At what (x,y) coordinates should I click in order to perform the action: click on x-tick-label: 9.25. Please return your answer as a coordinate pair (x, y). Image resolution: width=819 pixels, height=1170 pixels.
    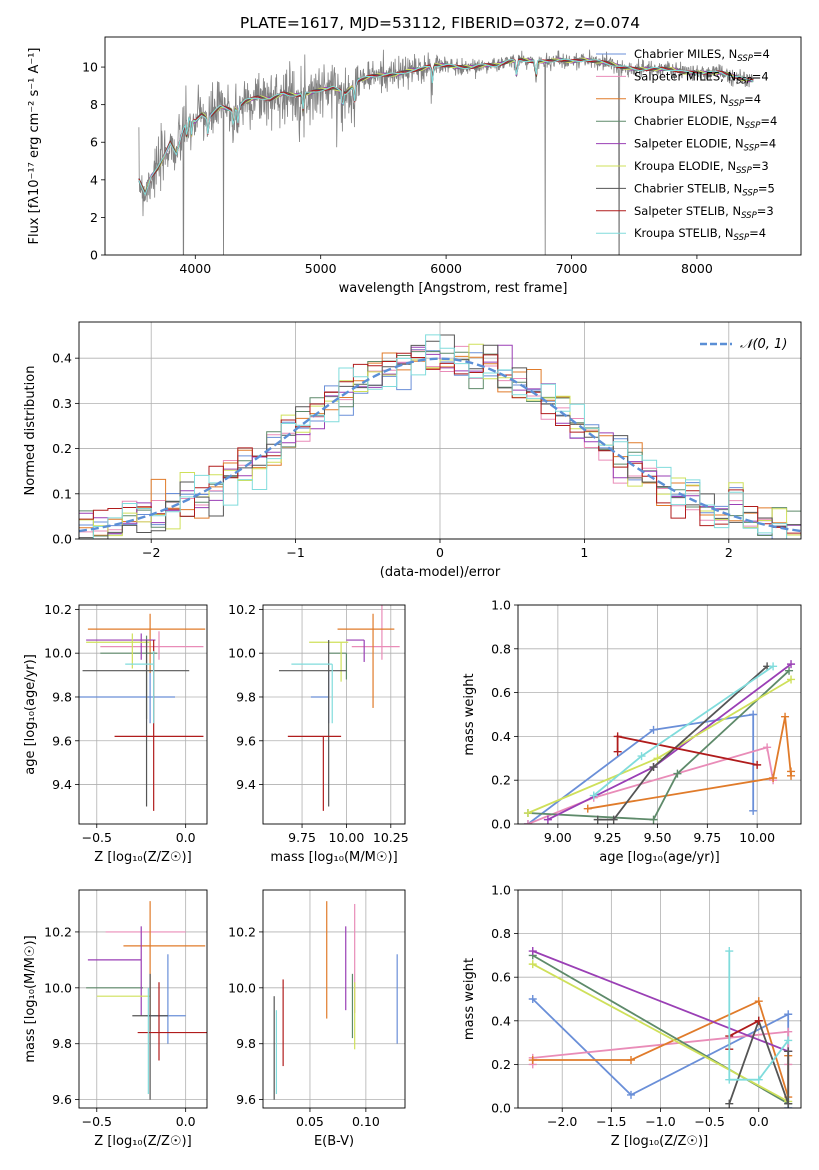
    Looking at the image, I should click on (608, 837).